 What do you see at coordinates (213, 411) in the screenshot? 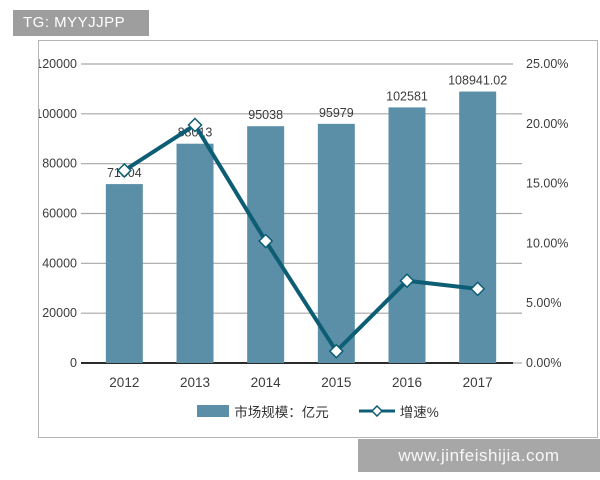
I see `legend-bar-swatch-icon` at bounding box center [213, 411].